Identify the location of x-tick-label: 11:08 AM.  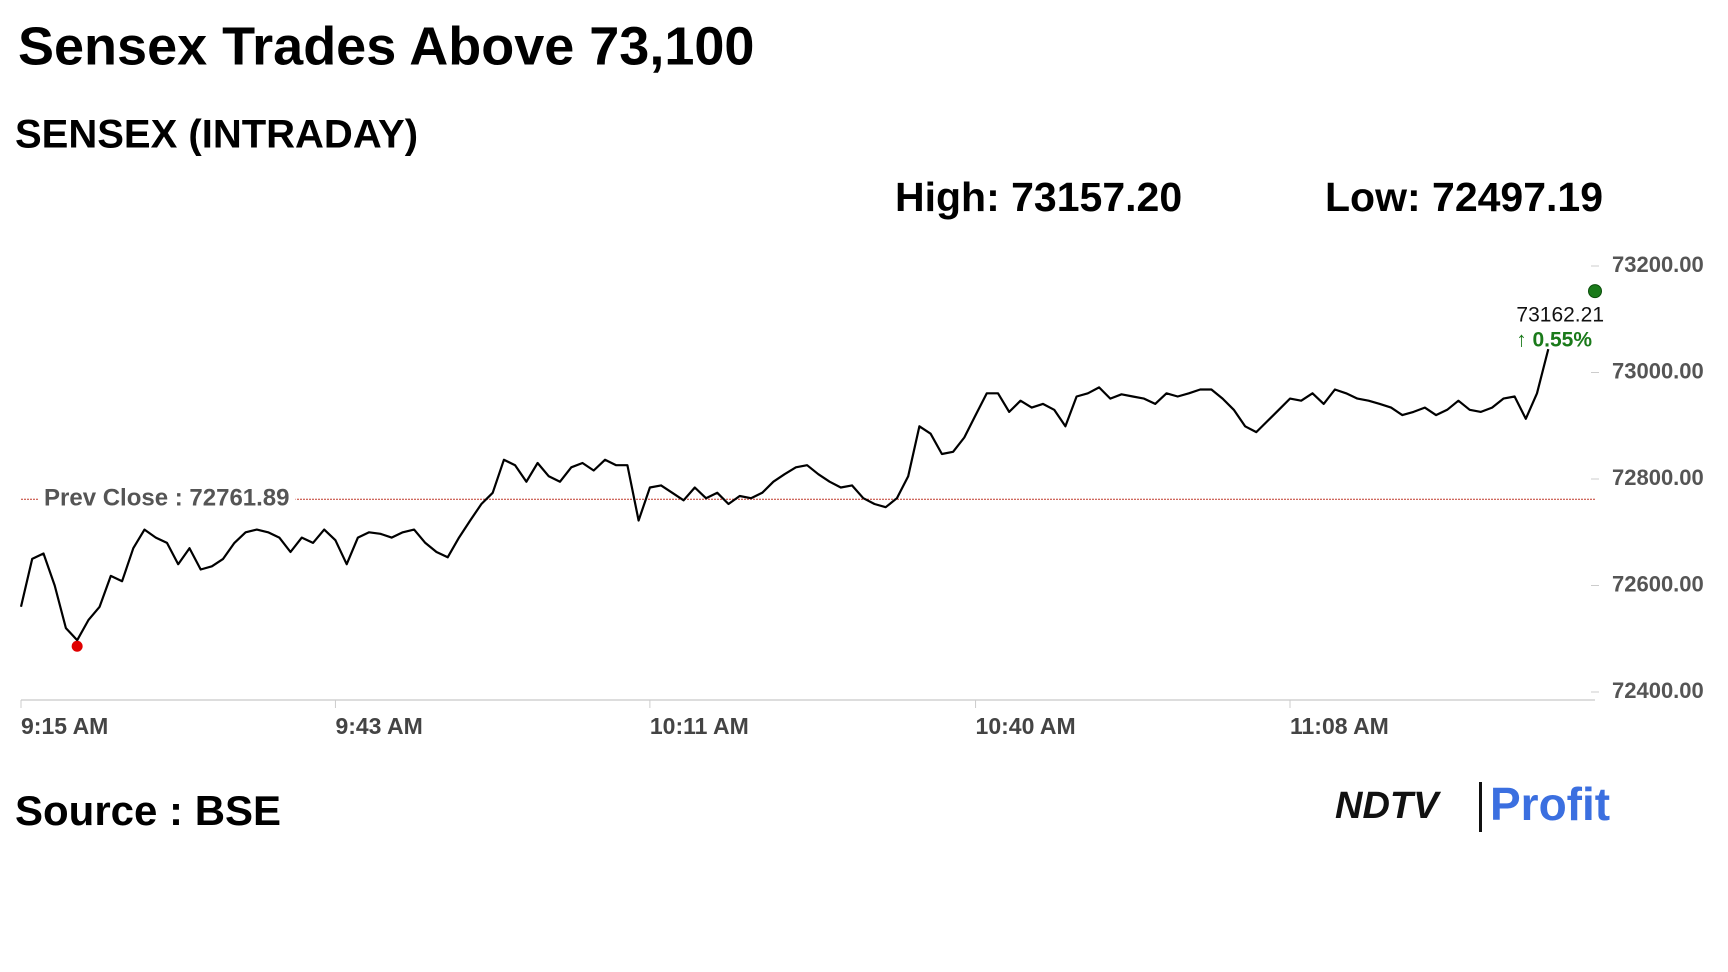
(1339, 726).